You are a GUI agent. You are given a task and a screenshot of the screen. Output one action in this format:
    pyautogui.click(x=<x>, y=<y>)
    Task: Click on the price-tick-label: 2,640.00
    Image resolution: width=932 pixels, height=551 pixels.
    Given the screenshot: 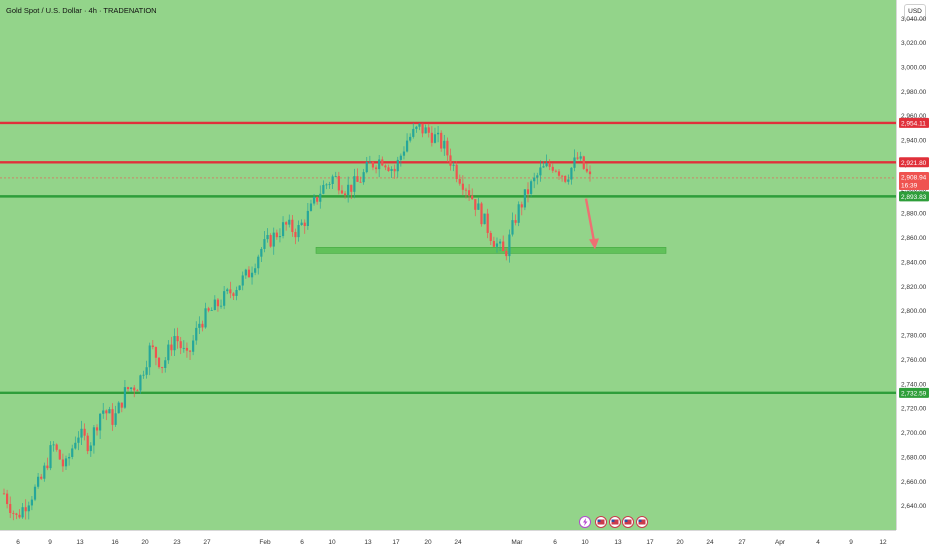 What is the action you would take?
    pyautogui.click(x=914, y=506)
    